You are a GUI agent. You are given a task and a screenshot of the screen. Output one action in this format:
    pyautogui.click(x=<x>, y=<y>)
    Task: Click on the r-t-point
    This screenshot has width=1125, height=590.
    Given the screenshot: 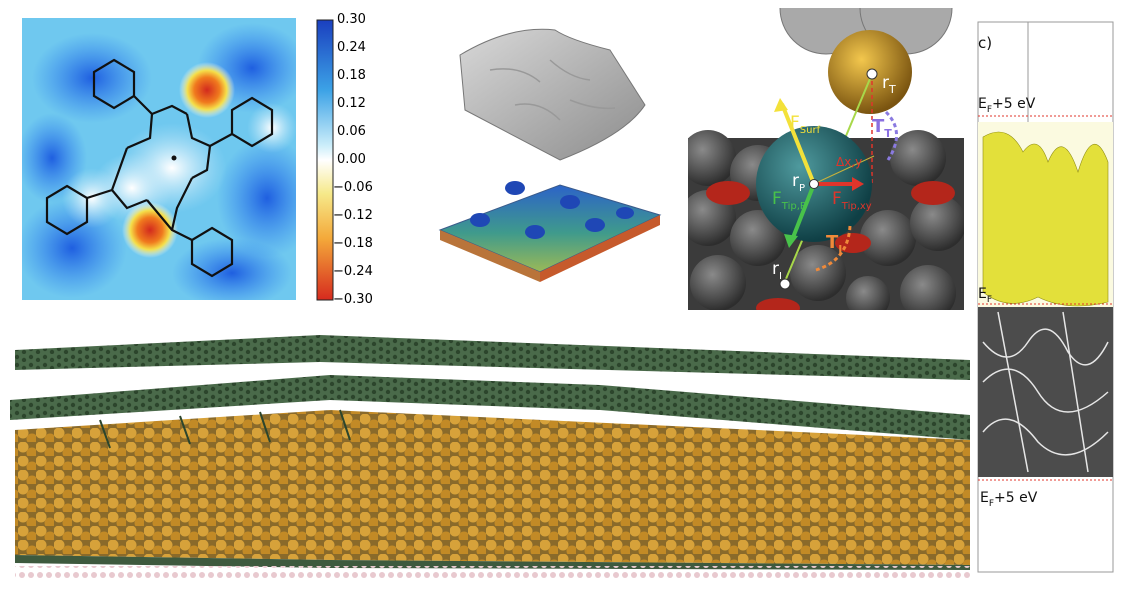 What is the action you would take?
    pyautogui.click(x=872, y=74)
    